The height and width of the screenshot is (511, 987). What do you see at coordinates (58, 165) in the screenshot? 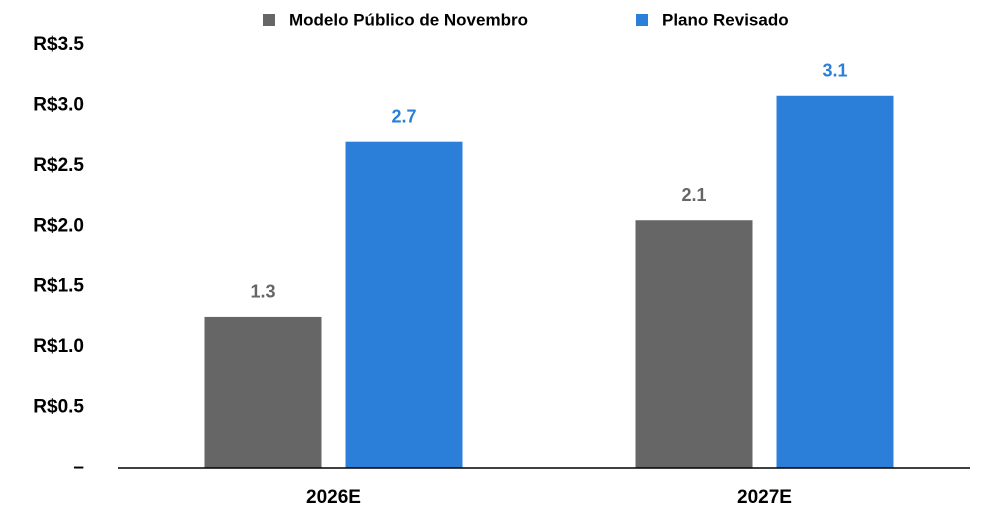
I see `y-tick-label: R$2.5` at bounding box center [58, 165].